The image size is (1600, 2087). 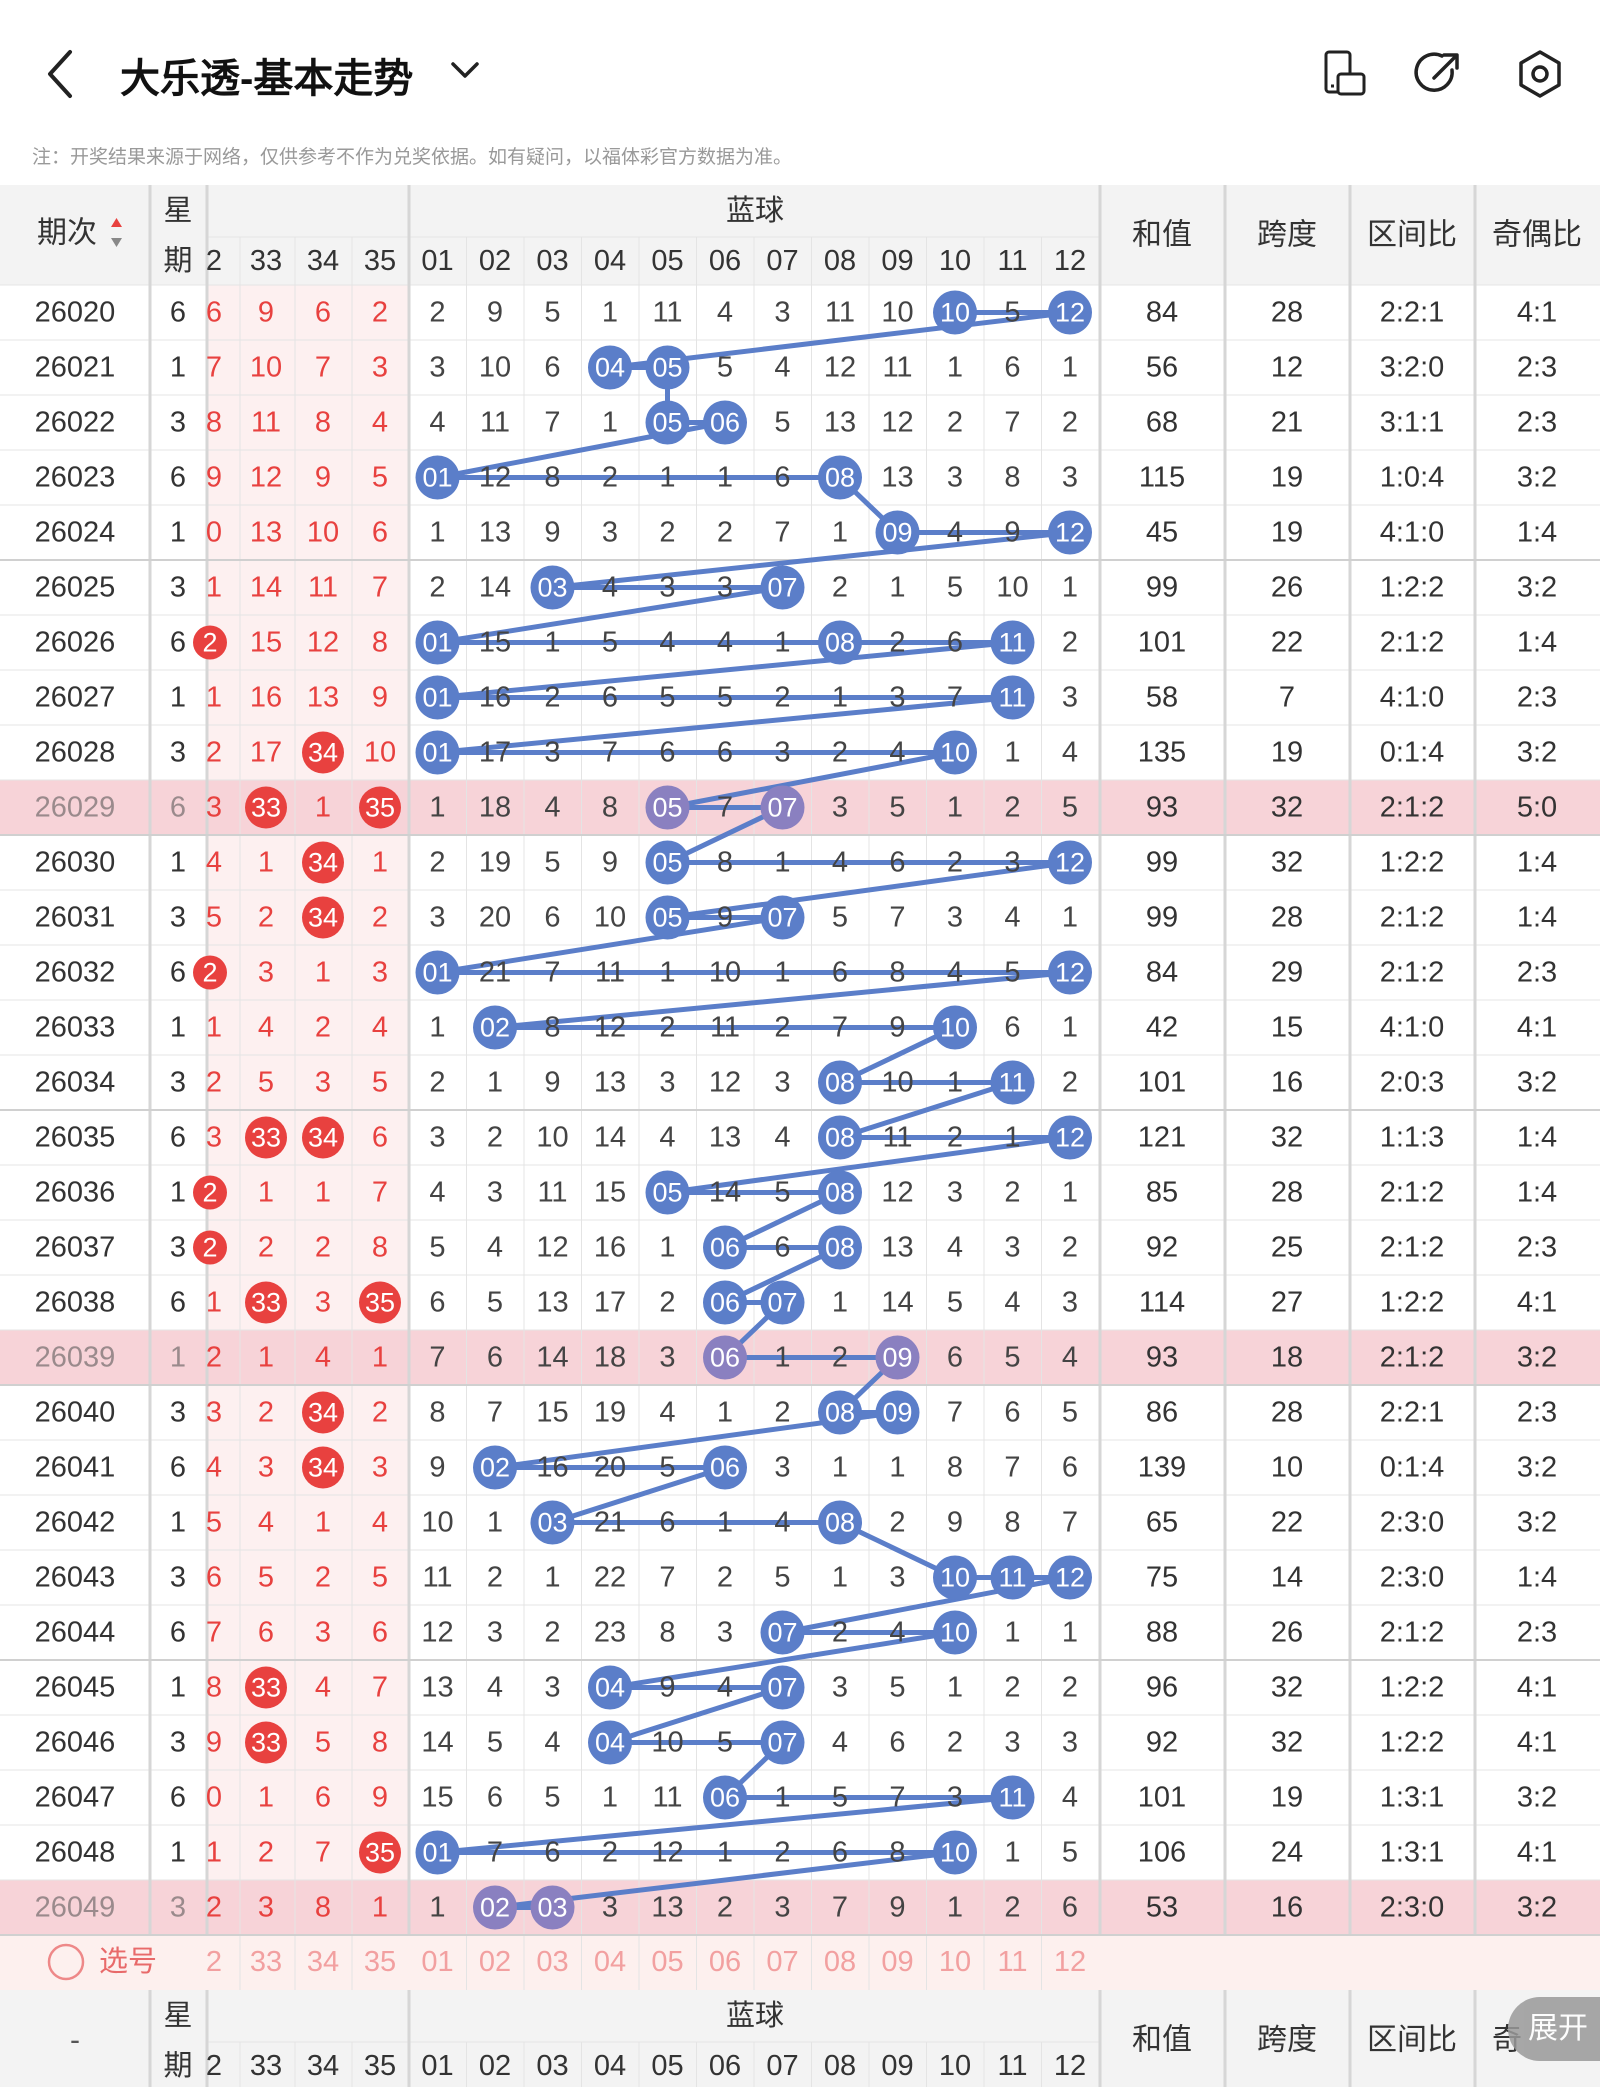 What do you see at coordinates (380, 588) in the screenshot?
I see `red-miss-count: 7` at bounding box center [380, 588].